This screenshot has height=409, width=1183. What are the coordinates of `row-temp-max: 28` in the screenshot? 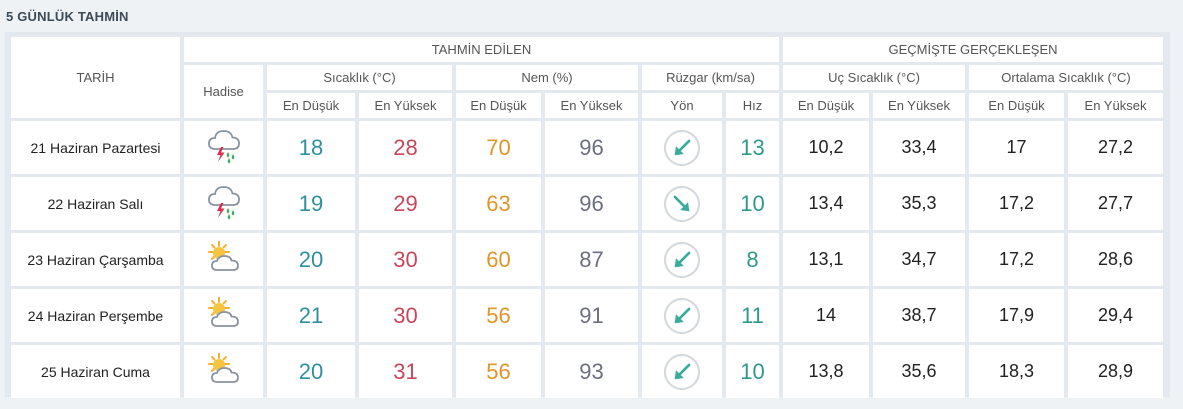 It's located at (405, 147).